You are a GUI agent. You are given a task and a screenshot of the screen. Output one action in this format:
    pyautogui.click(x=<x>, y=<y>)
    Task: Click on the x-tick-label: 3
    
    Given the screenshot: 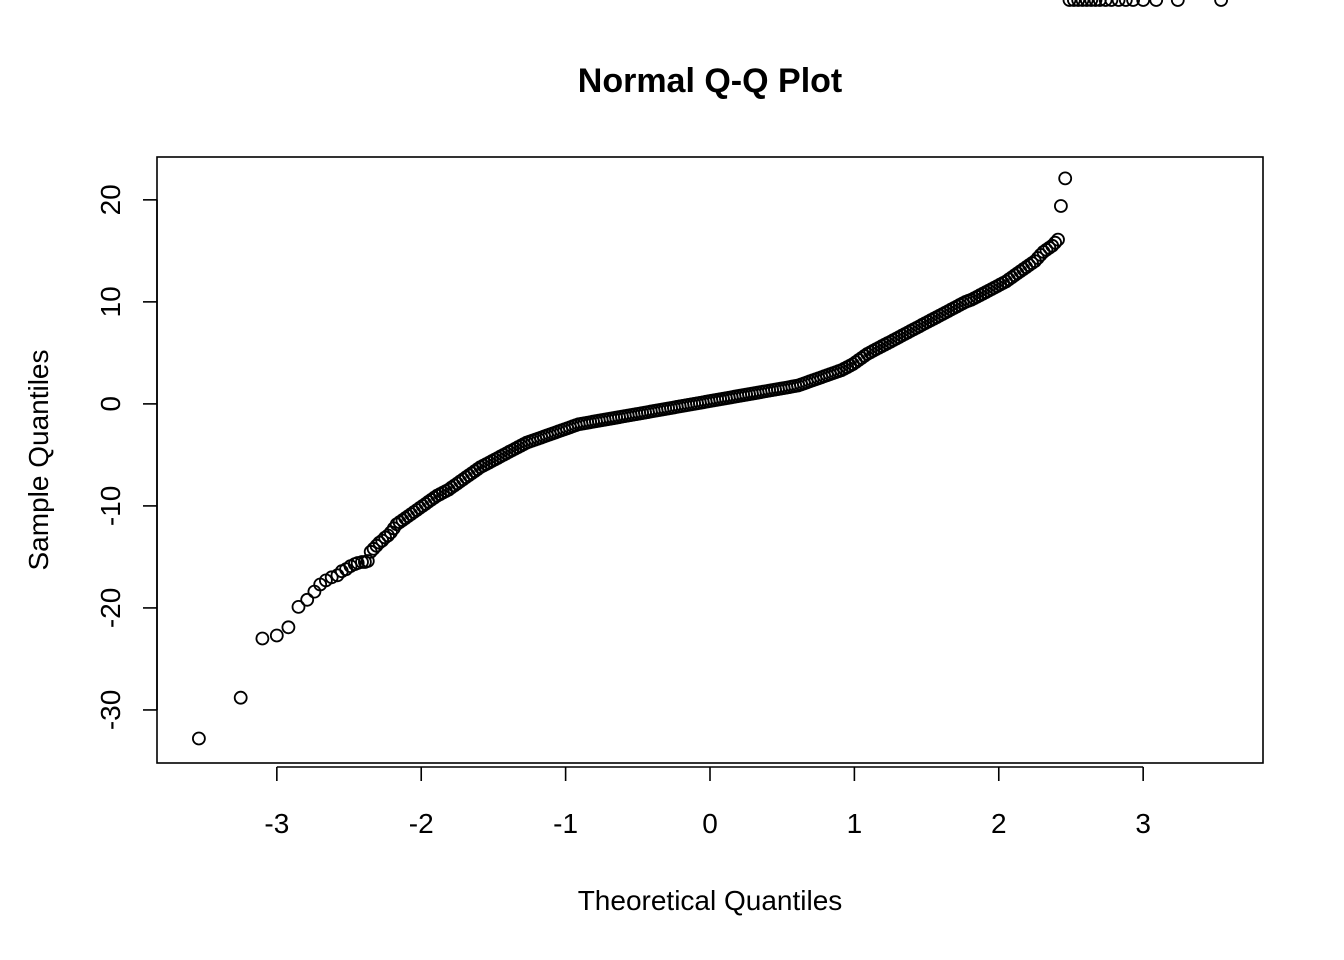 What is the action you would take?
    pyautogui.click(x=1143, y=823)
    